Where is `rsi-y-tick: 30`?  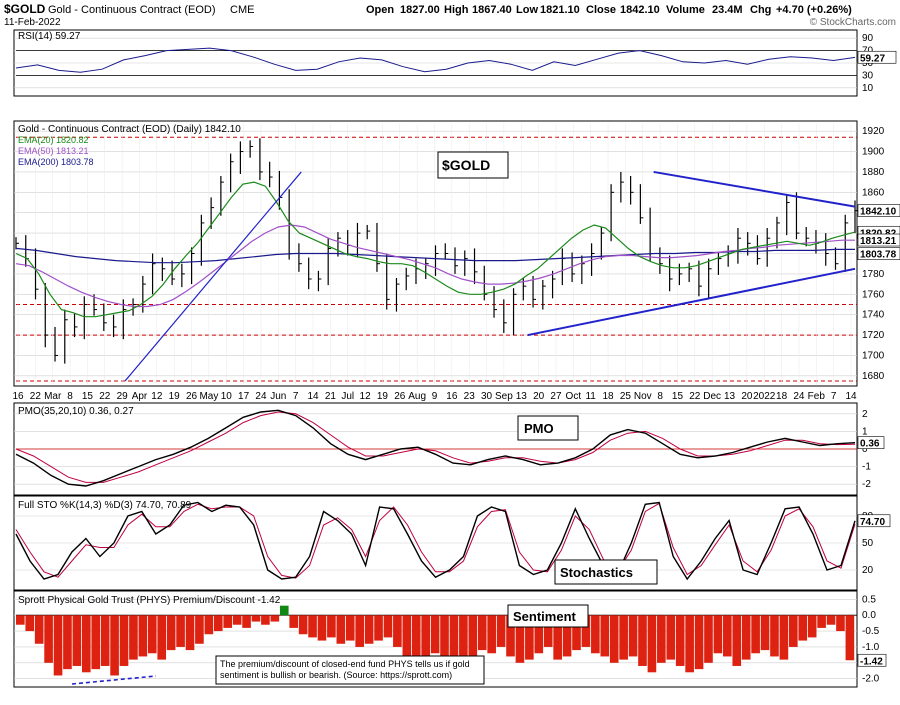
rsi-y-tick: 30 is located at coordinates (868, 75).